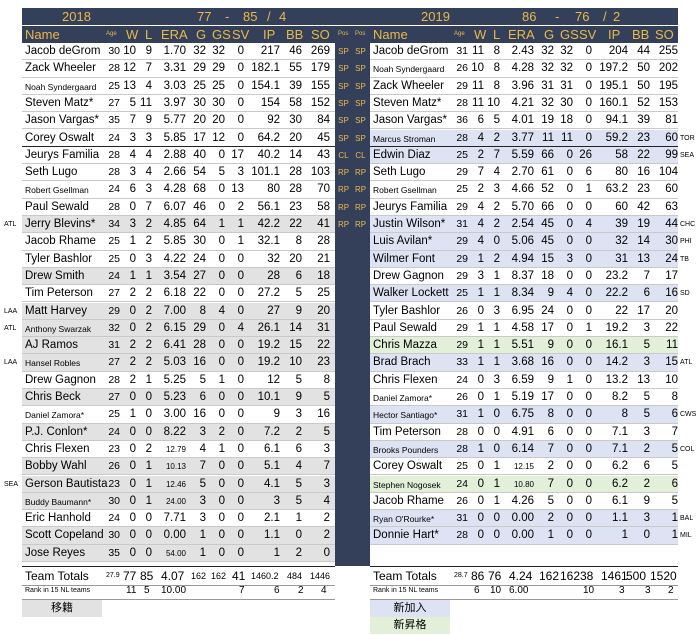 This screenshot has height=635, width=700. I want to click on right-cell-gs: 0, so click(569, 224).